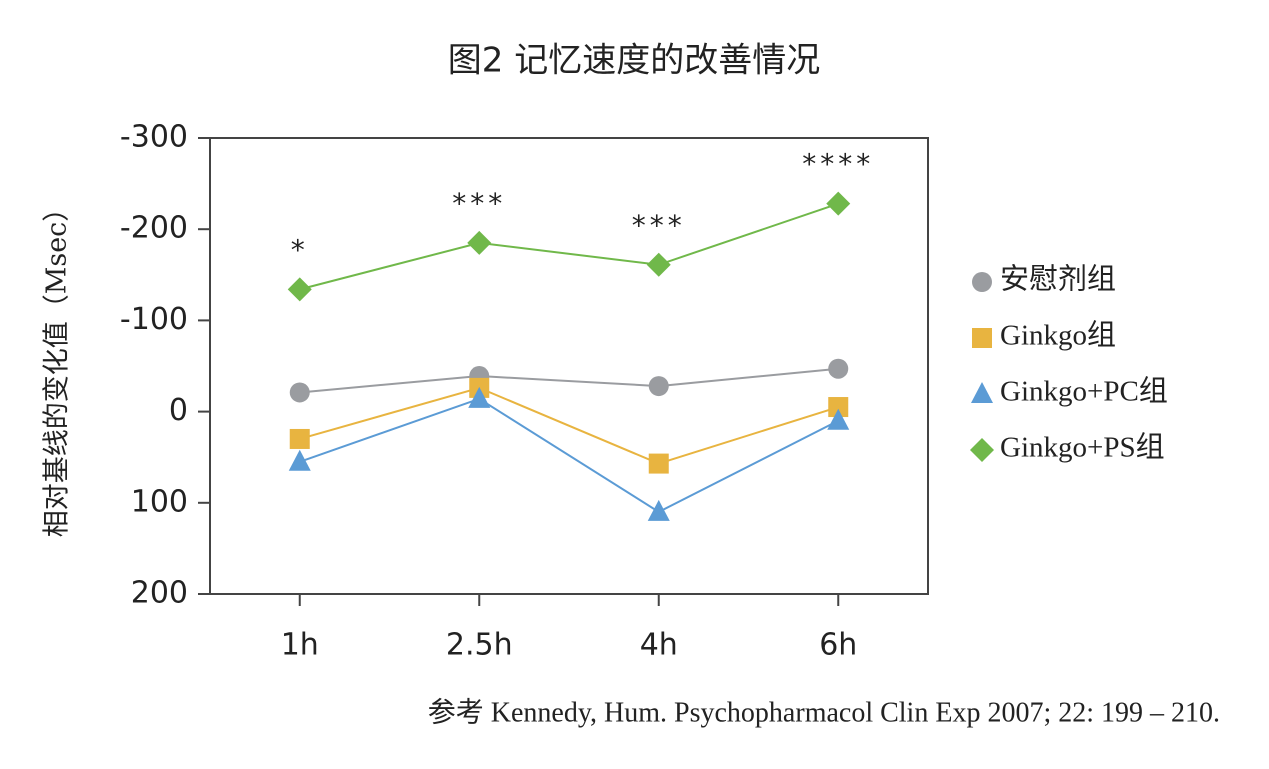 This screenshot has height=769, width=1269. I want to click on y-tick-label: -300, so click(154, 137).